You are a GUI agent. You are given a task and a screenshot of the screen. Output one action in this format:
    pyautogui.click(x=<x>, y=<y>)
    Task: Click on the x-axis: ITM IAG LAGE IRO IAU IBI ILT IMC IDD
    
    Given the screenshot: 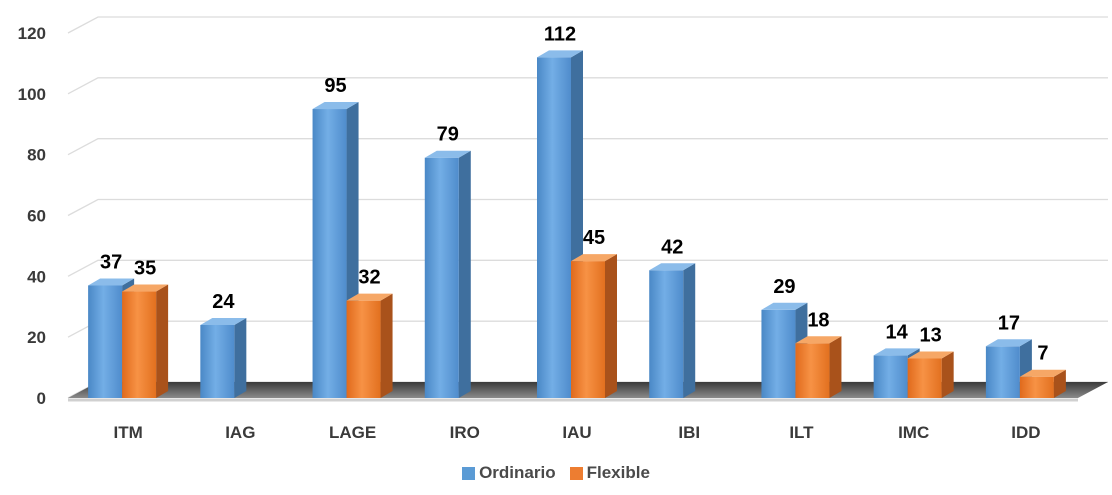 What is the action you would take?
    pyautogui.click(x=576, y=432)
    